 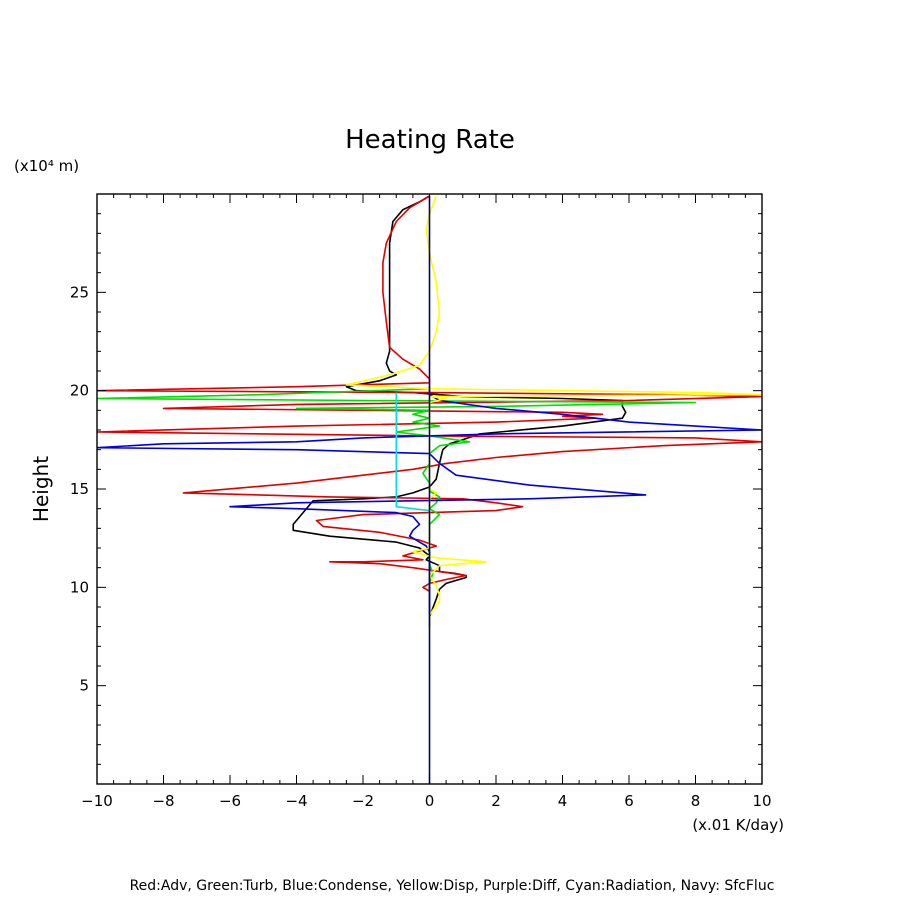 I want to click on x-tick-label: 4, so click(x=563, y=801).